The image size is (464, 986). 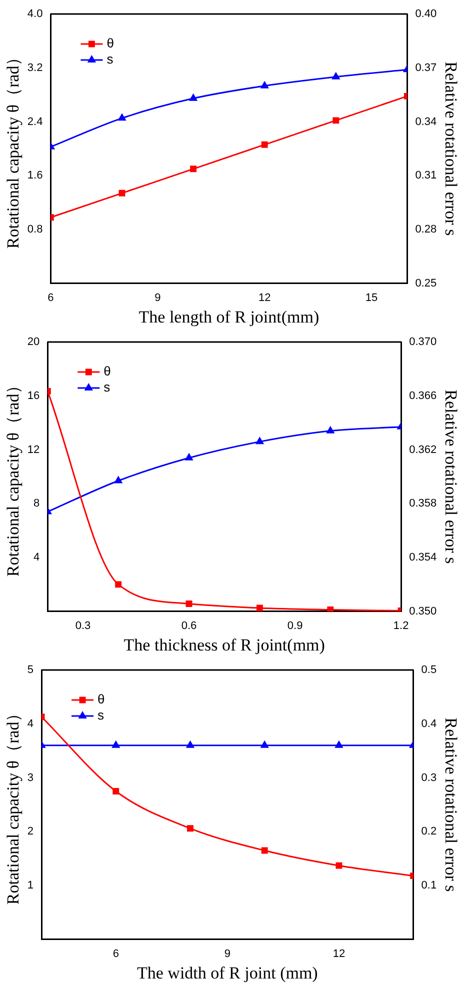 What do you see at coordinates (30, 832) in the screenshot?
I see `y-tick-label: 2` at bounding box center [30, 832].